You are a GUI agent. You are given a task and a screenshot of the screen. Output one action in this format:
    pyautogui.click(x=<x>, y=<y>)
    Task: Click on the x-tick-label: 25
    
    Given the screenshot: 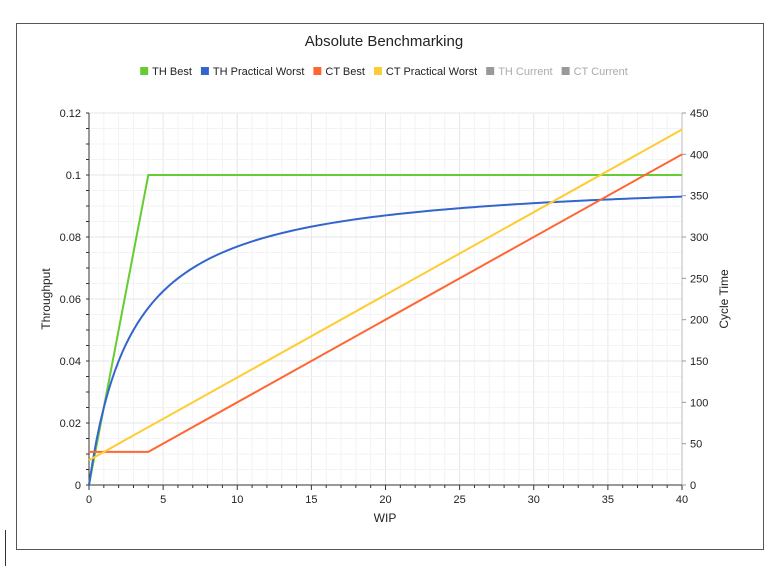 What is the action you would take?
    pyautogui.click(x=460, y=500)
    